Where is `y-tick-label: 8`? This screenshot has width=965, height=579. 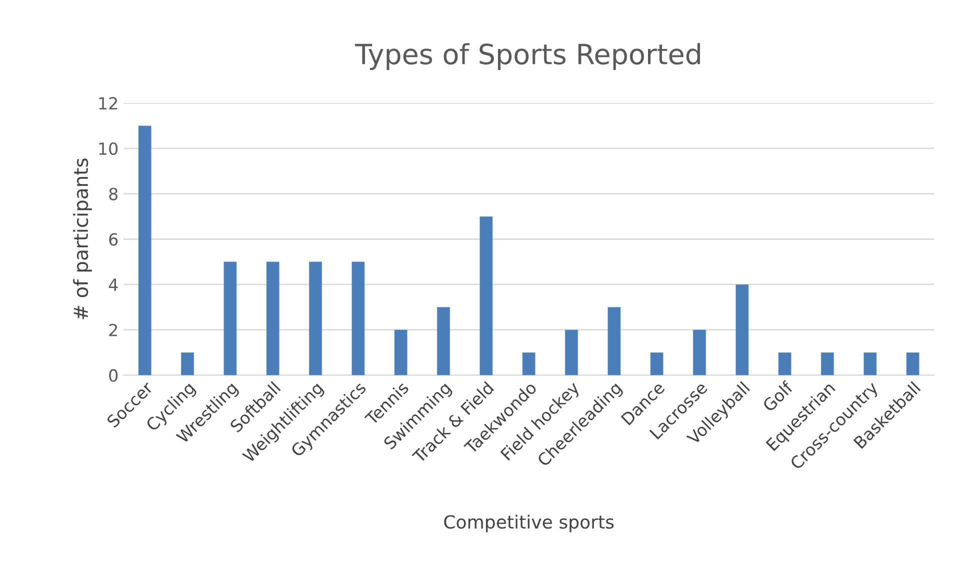
y-tick-label: 8 is located at coordinates (113, 194).